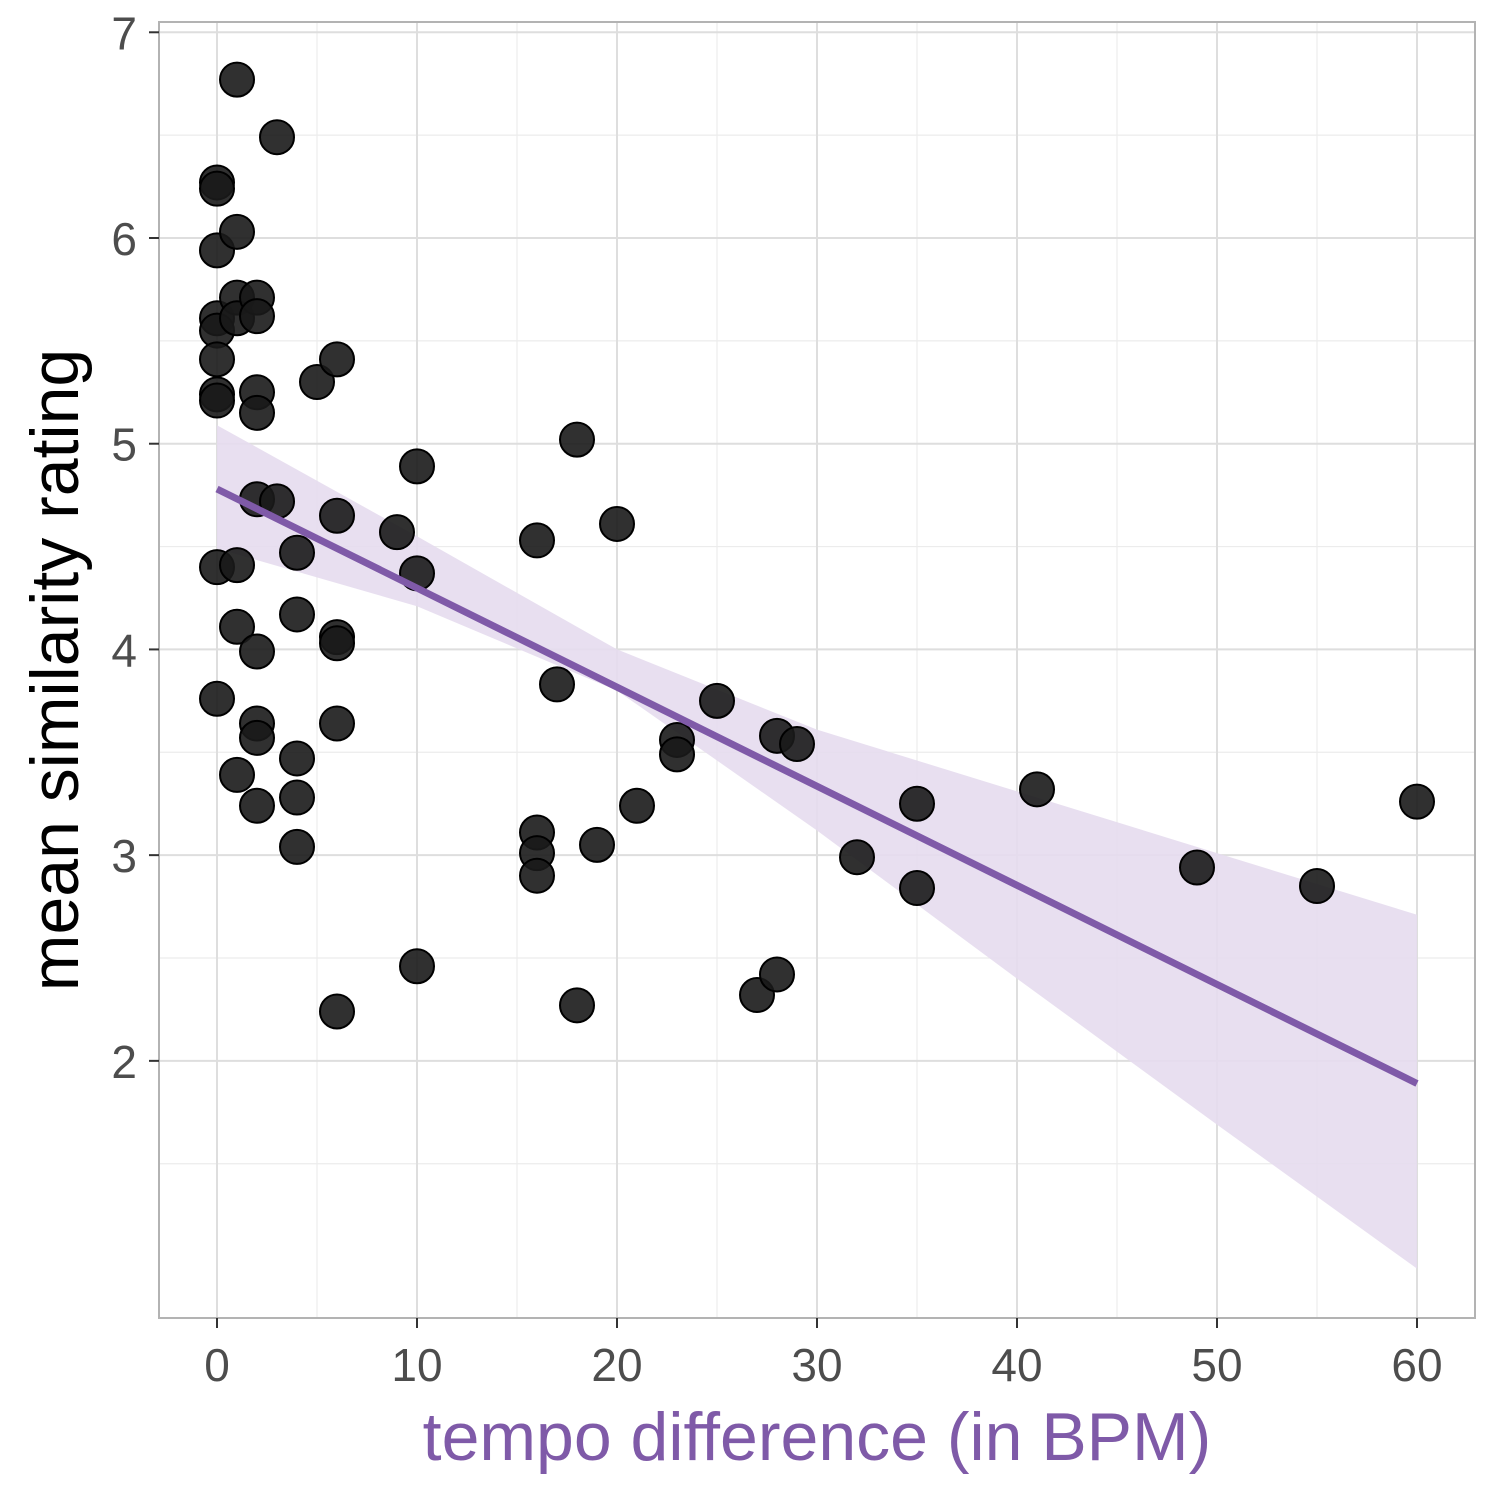 The width and height of the screenshot is (1500, 1500). What do you see at coordinates (1016, 1365) in the screenshot?
I see `x-tick-label: 40` at bounding box center [1016, 1365].